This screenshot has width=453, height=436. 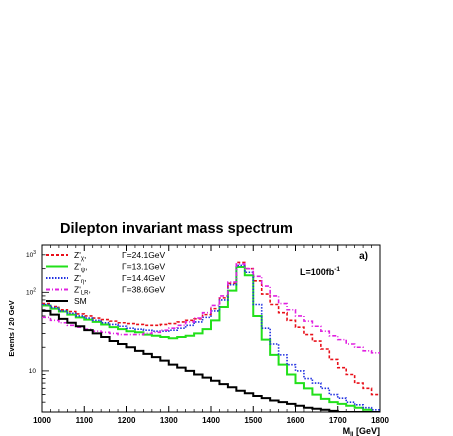 What do you see at coordinates (83, 259) in the screenshot?
I see `legend-entry-subscript: χ` at bounding box center [83, 259].